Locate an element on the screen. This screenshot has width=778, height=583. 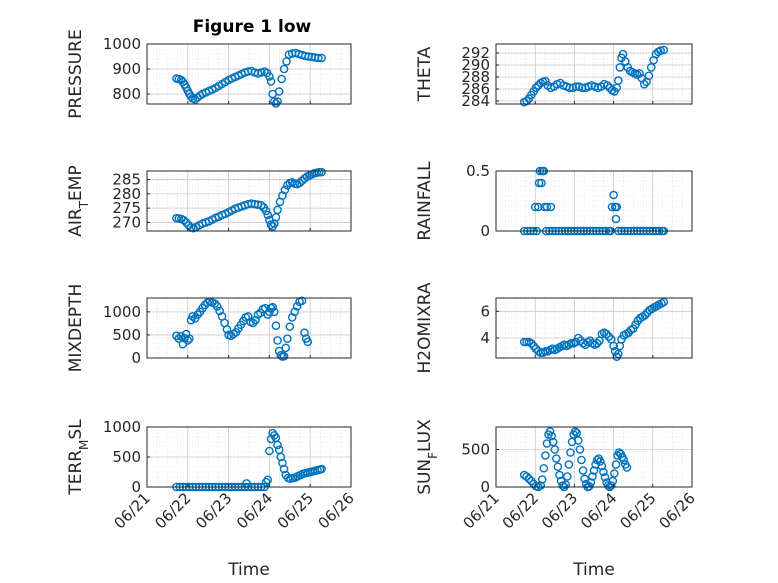
y-tick-label: 6 is located at coordinates (485, 311).